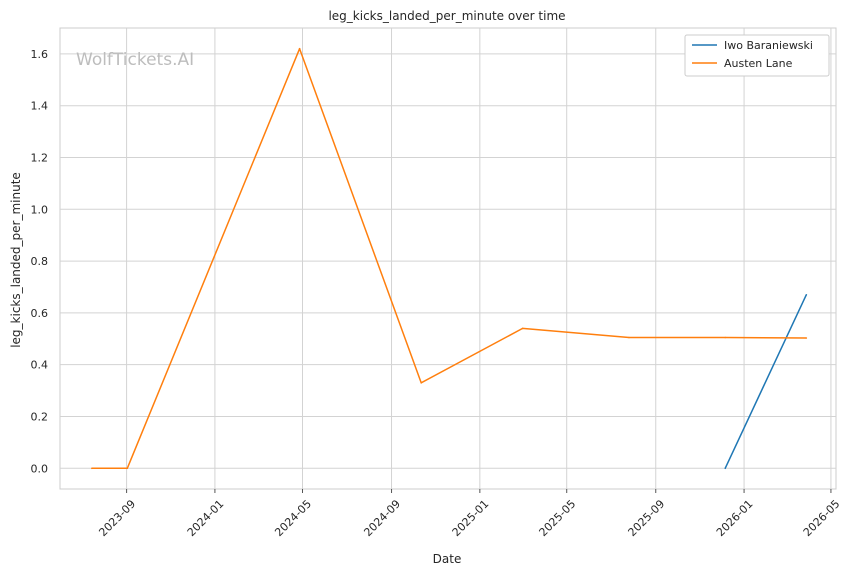  I want to click on x-tick-label: 2025-01, so click(471, 518).